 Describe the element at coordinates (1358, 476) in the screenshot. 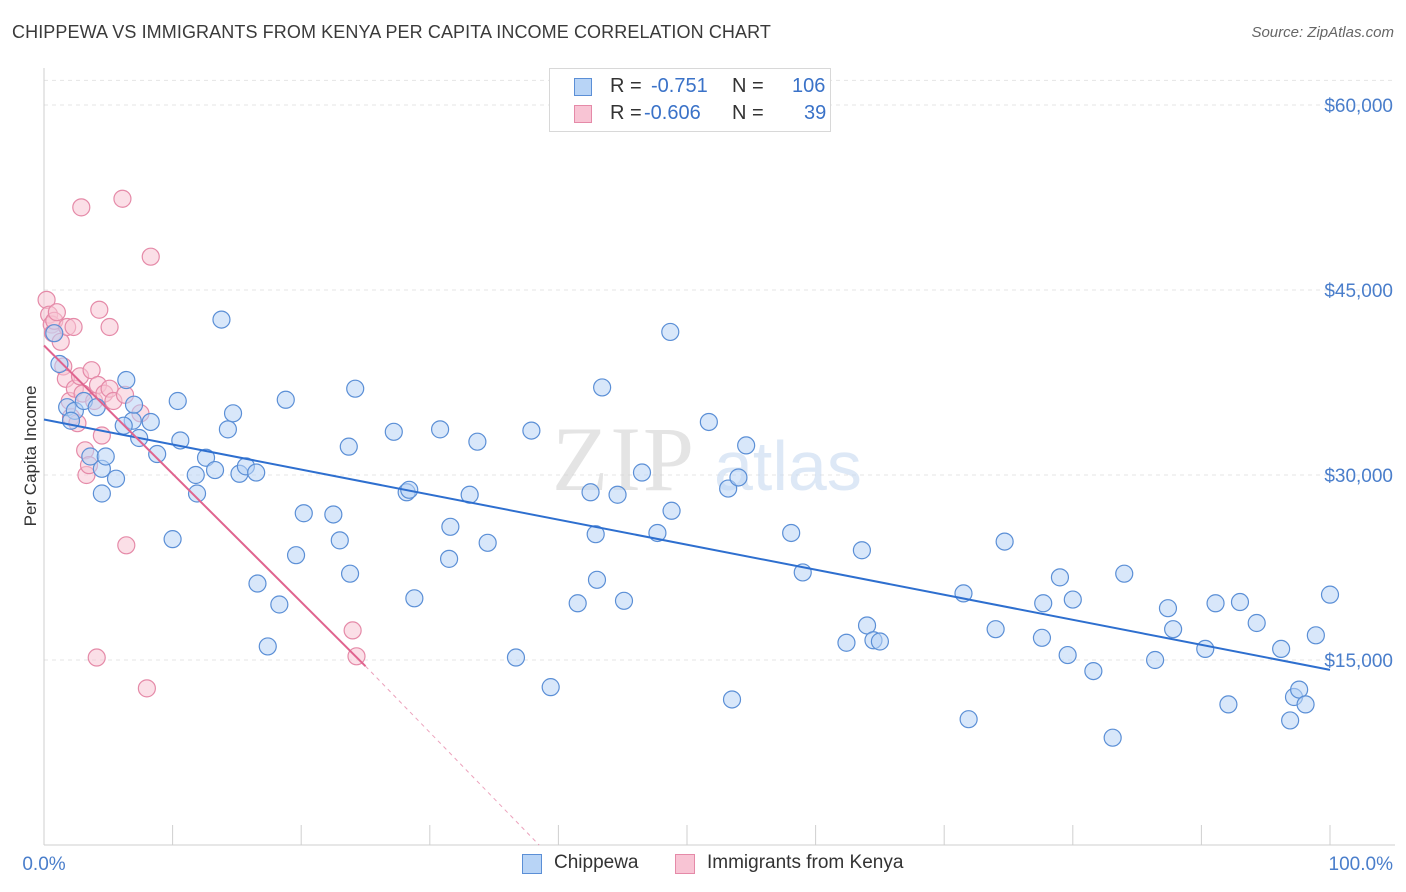

I see `y-tick-label: $30,000` at that location.